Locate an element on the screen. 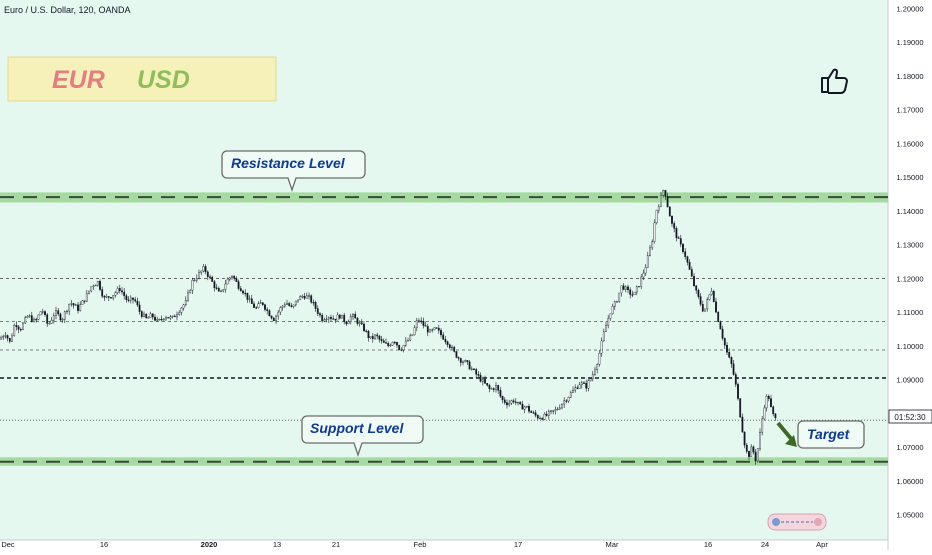  time-axis-labels: Dec 16 2020 13 21 Feb 17 Mar 16 24 Apr is located at coordinates (414, 544).